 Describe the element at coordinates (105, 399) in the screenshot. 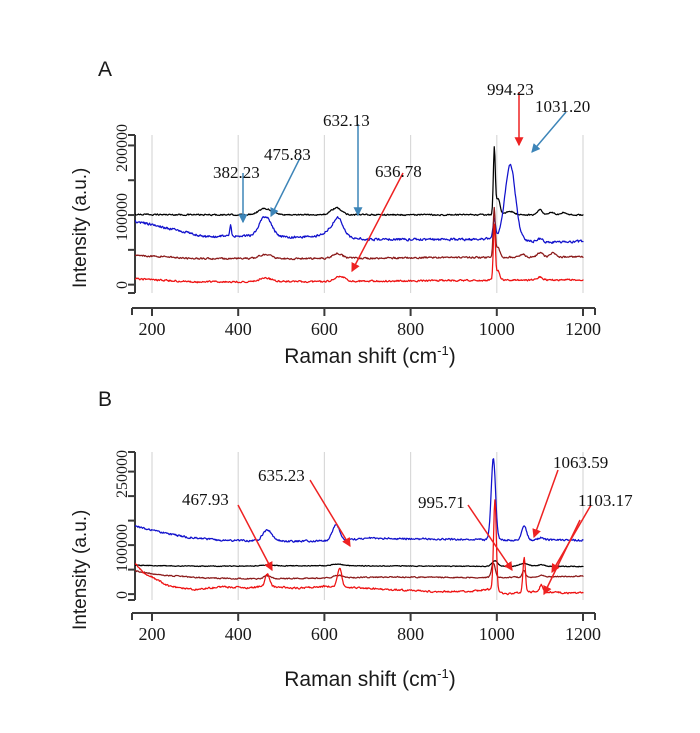

I see `panel-b-letter: B` at that location.